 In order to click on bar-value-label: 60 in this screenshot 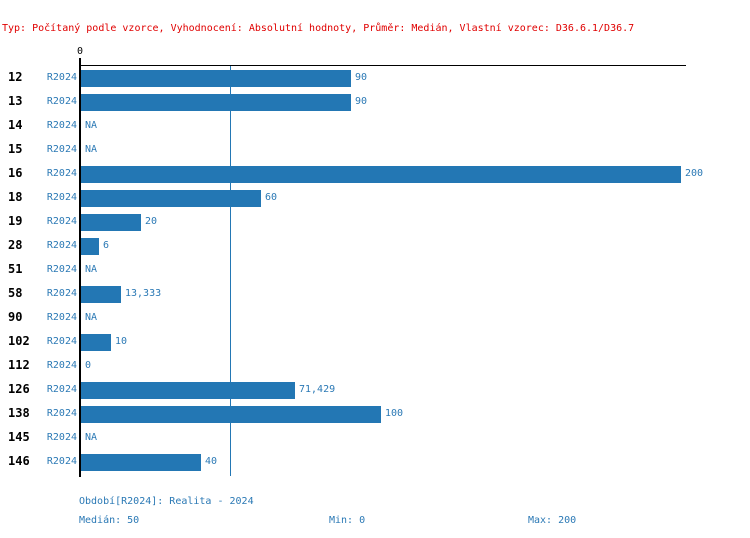, I will do `click(271, 197)`.